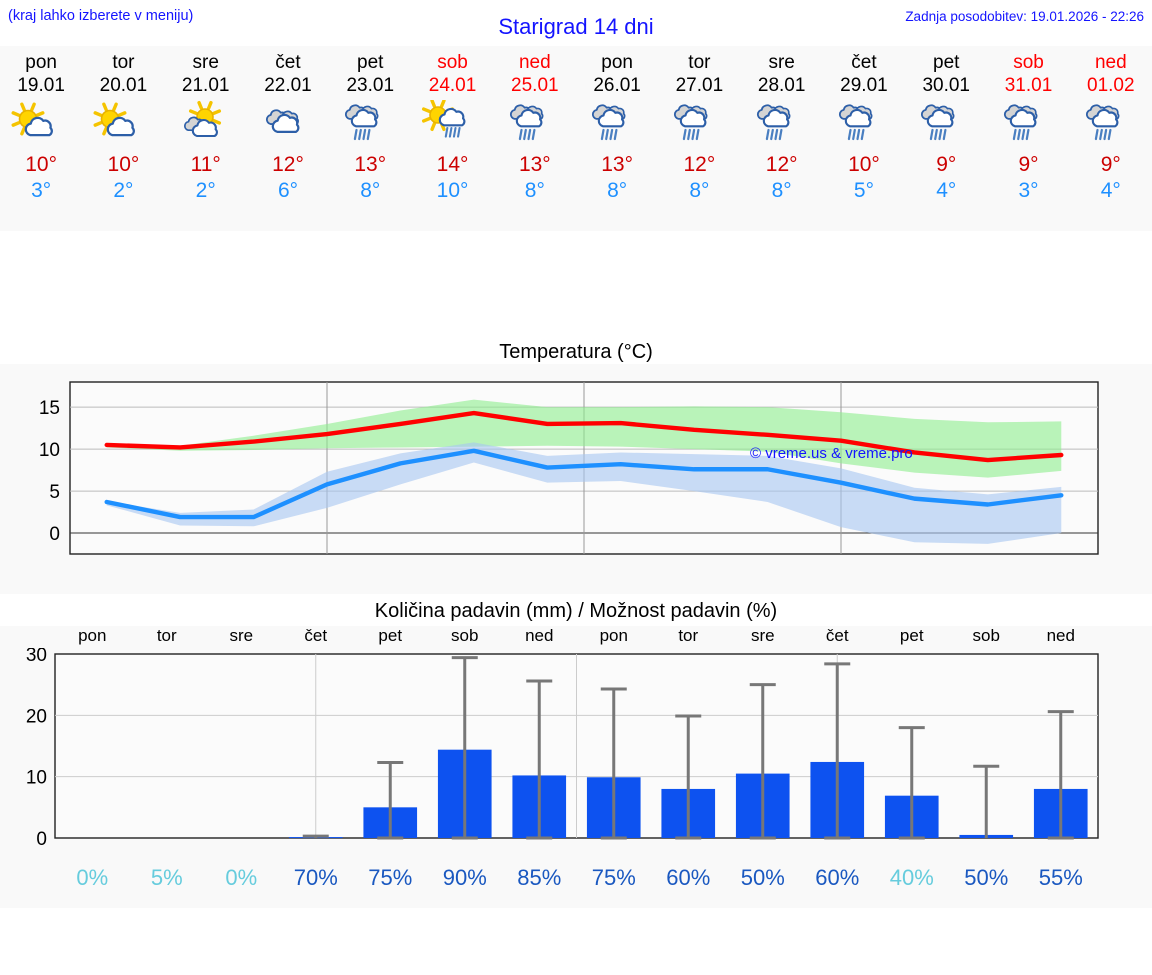  I want to click on precipitation-probability-label: 90%, so click(464, 877).